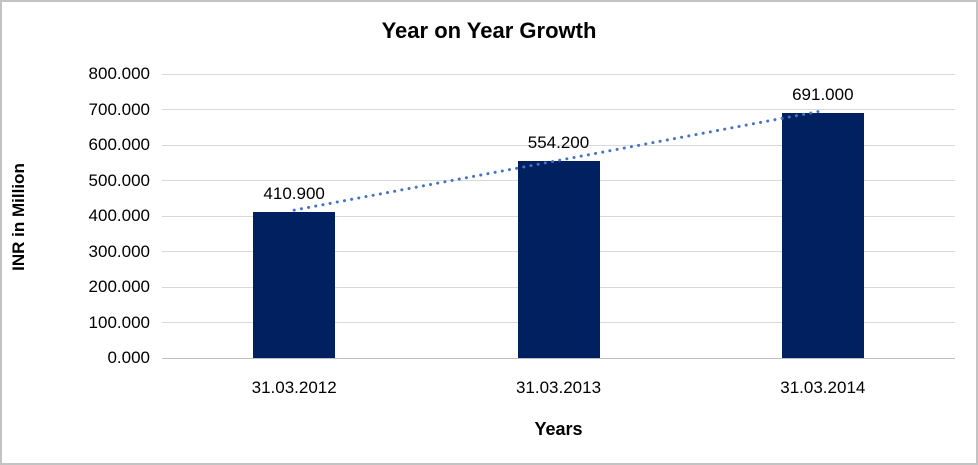 The width and height of the screenshot is (978, 465). Describe the element at coordinates (558, 387) in the screenshot. I see `x-tick-label: 31.03.2013` at that location.